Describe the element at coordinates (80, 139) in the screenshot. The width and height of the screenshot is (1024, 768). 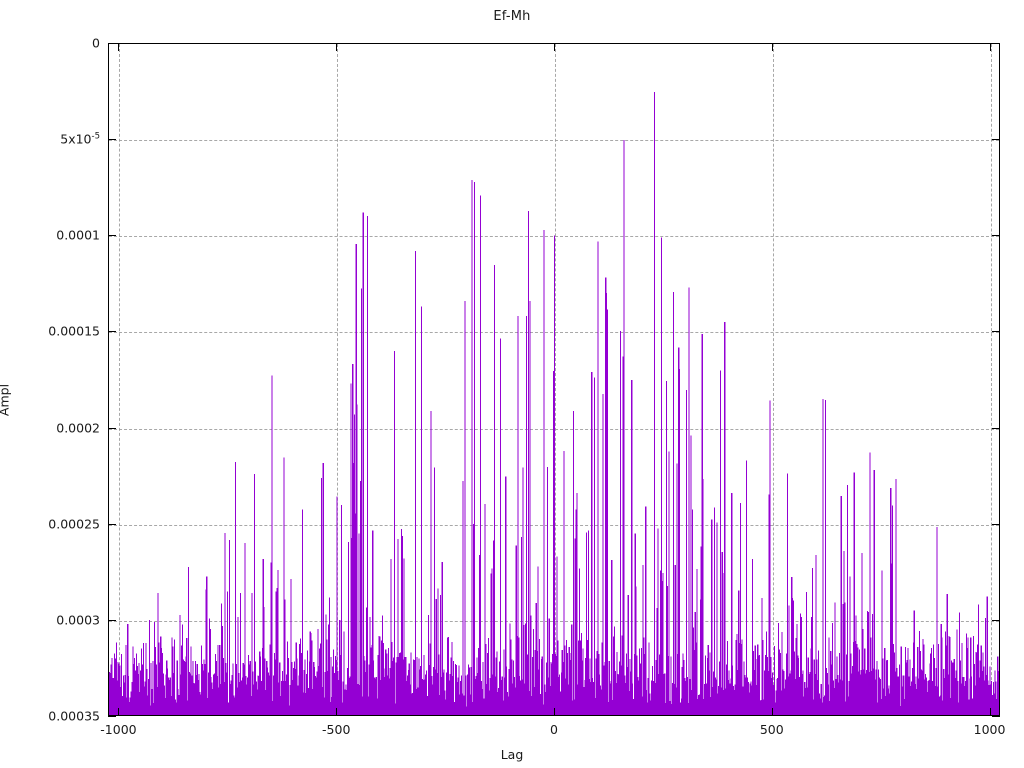
I see `y-tick-label: 5x10⁻⁵` at that location.